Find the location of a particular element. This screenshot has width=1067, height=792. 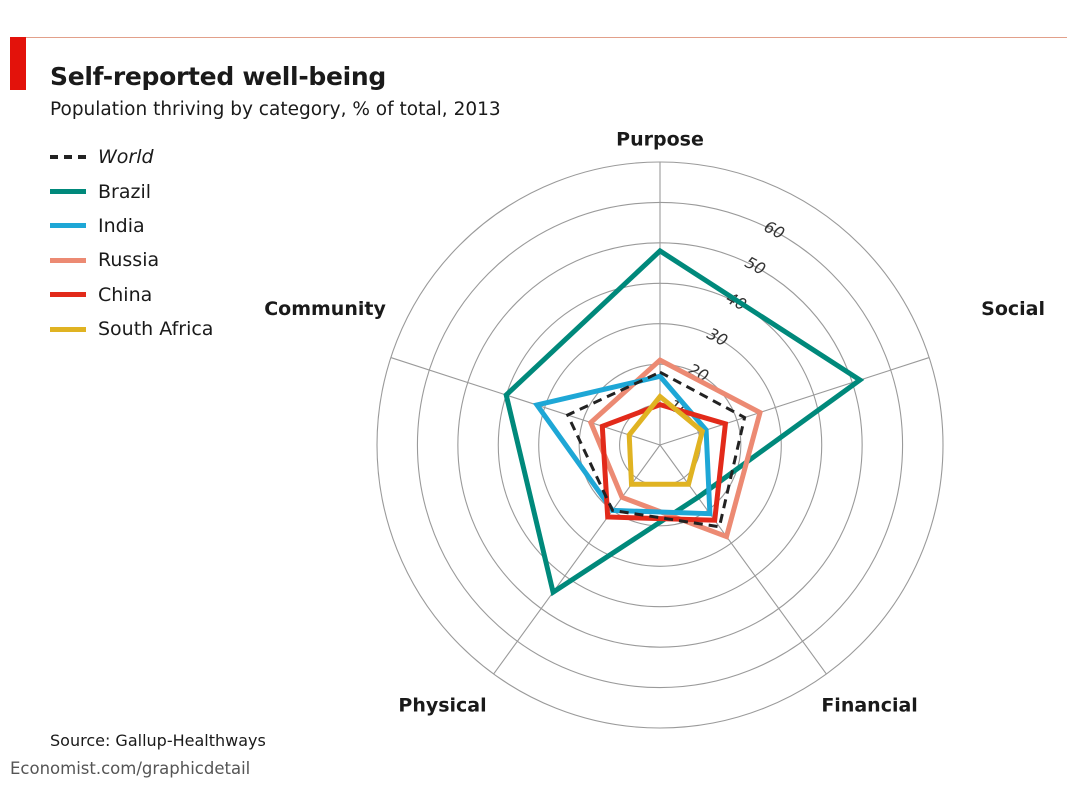

top-rule is located at coordinates (538, 37).